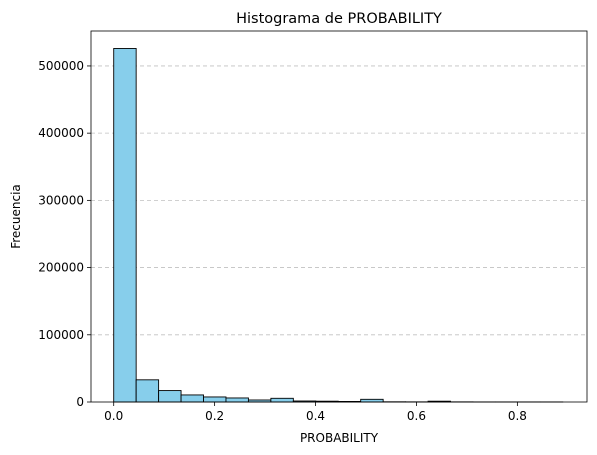 The height and width of the screenshot is (455, 597). Describe the element at coordinates (16, 216) in the screenshot. I see `y-axis-label: Frecuencia` at that location.